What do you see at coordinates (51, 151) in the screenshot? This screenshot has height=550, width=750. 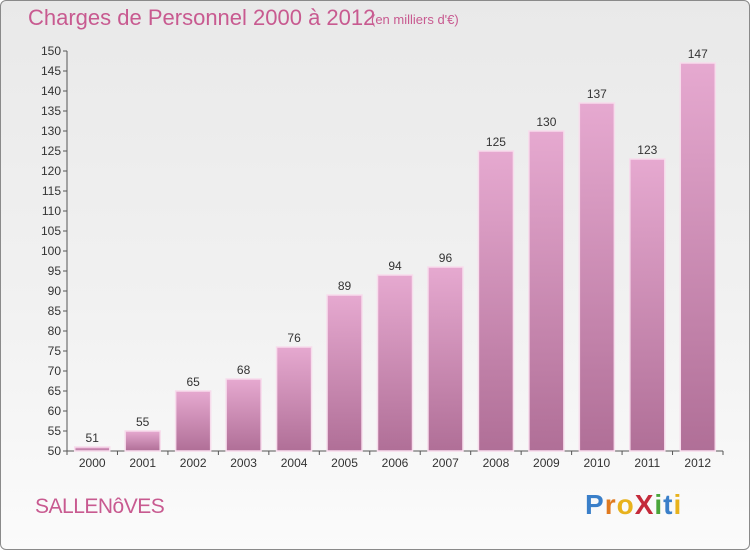 I see `y-tick-label: 125` at bounding box center [51, 151].